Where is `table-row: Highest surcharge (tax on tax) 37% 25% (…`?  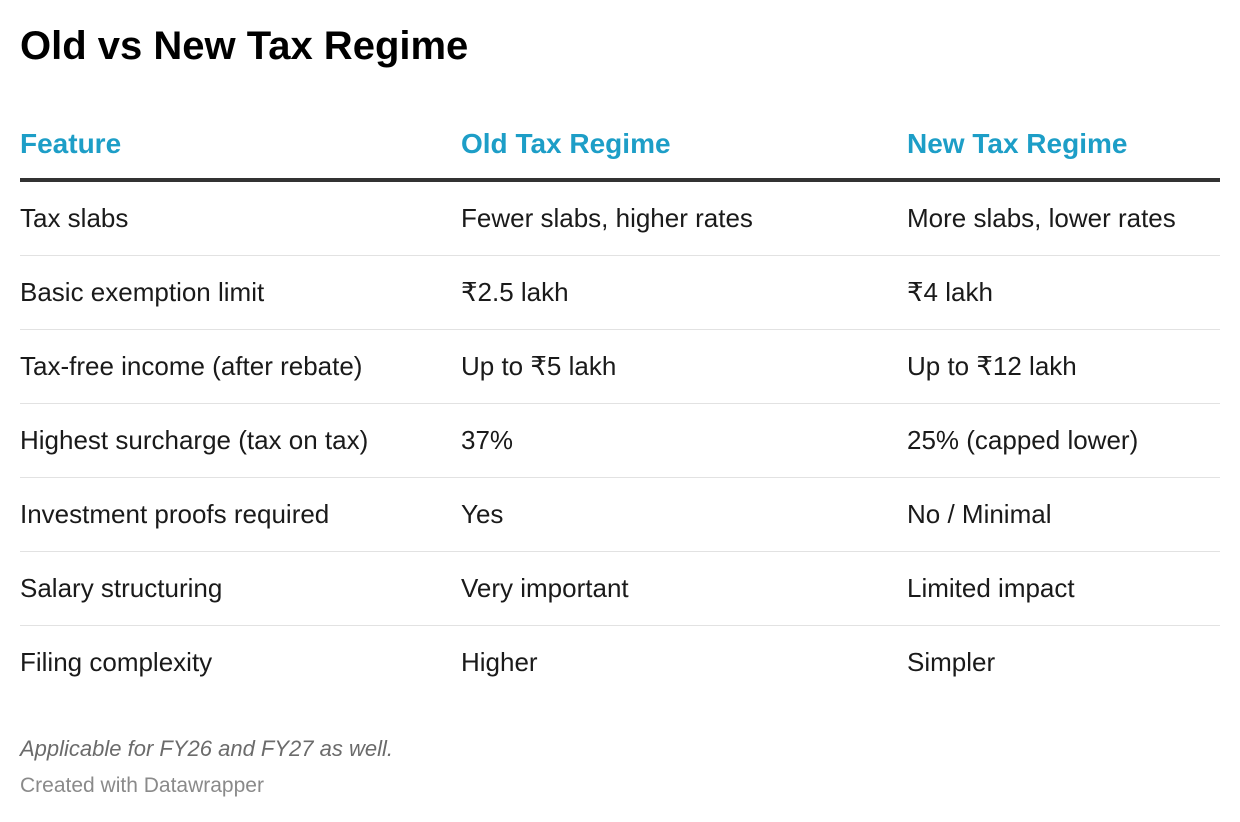
table-row: Highest surcharge (tax on tax) 37% 25% (… is located at coordinates (620, 440).